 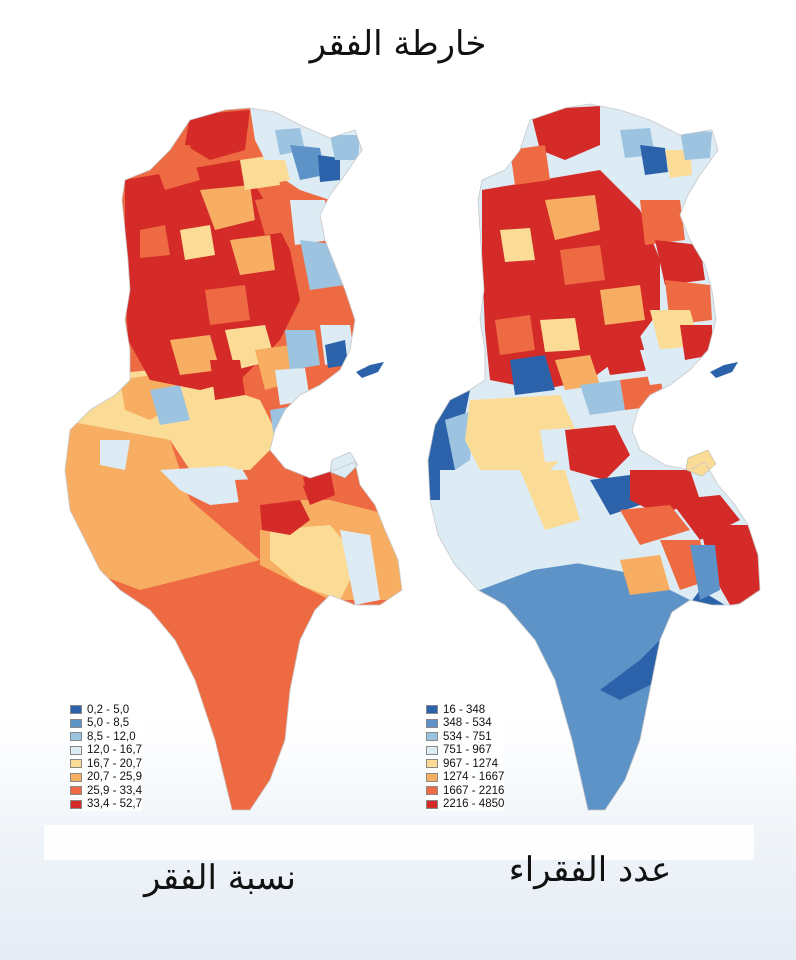 I want to click on legend-item: 5,0 - 8,5, so click(x=106, y=724).